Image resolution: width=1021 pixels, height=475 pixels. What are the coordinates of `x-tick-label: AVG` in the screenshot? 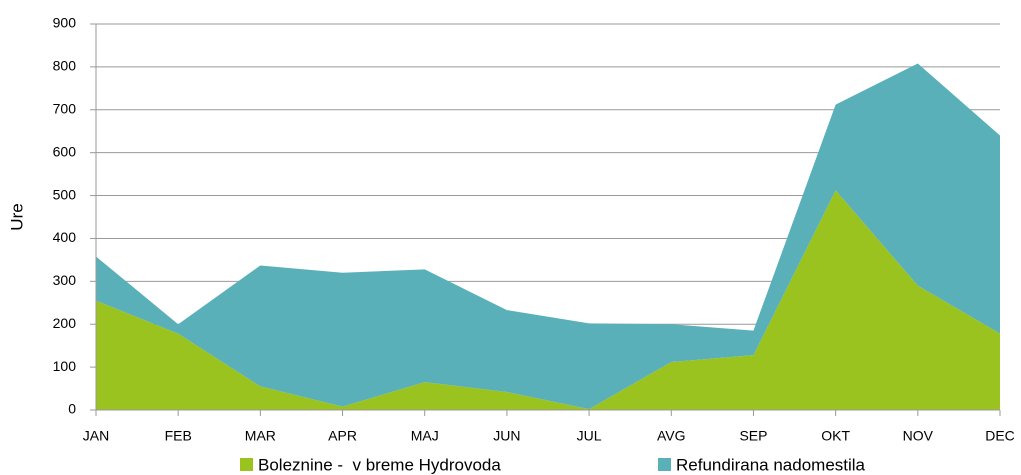 It's located at (671, 436).